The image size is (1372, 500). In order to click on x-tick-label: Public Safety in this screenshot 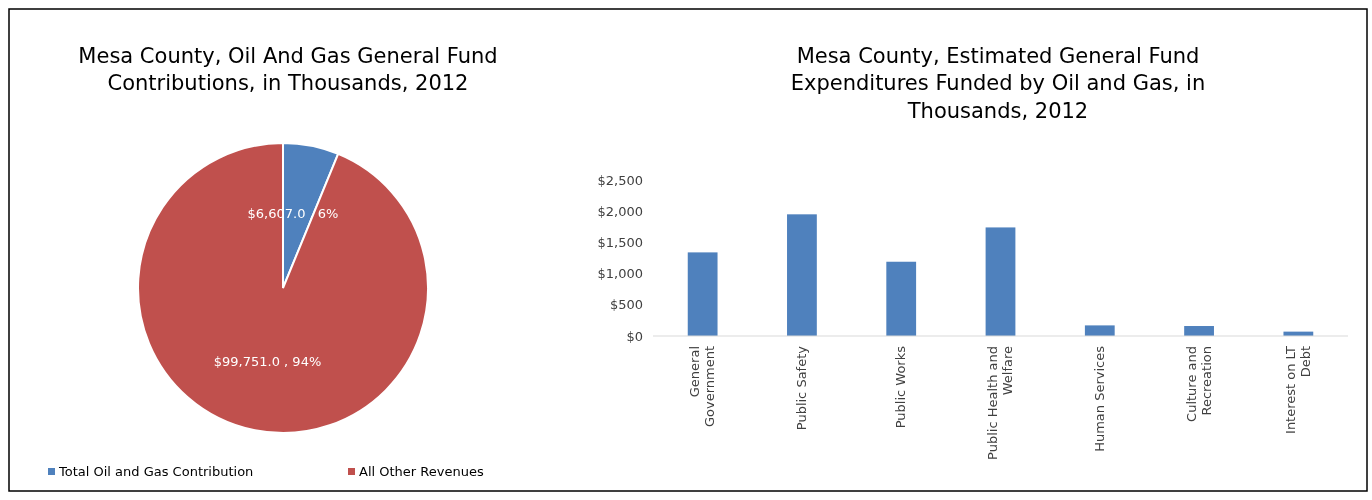, I will do `click(801, 388)`.